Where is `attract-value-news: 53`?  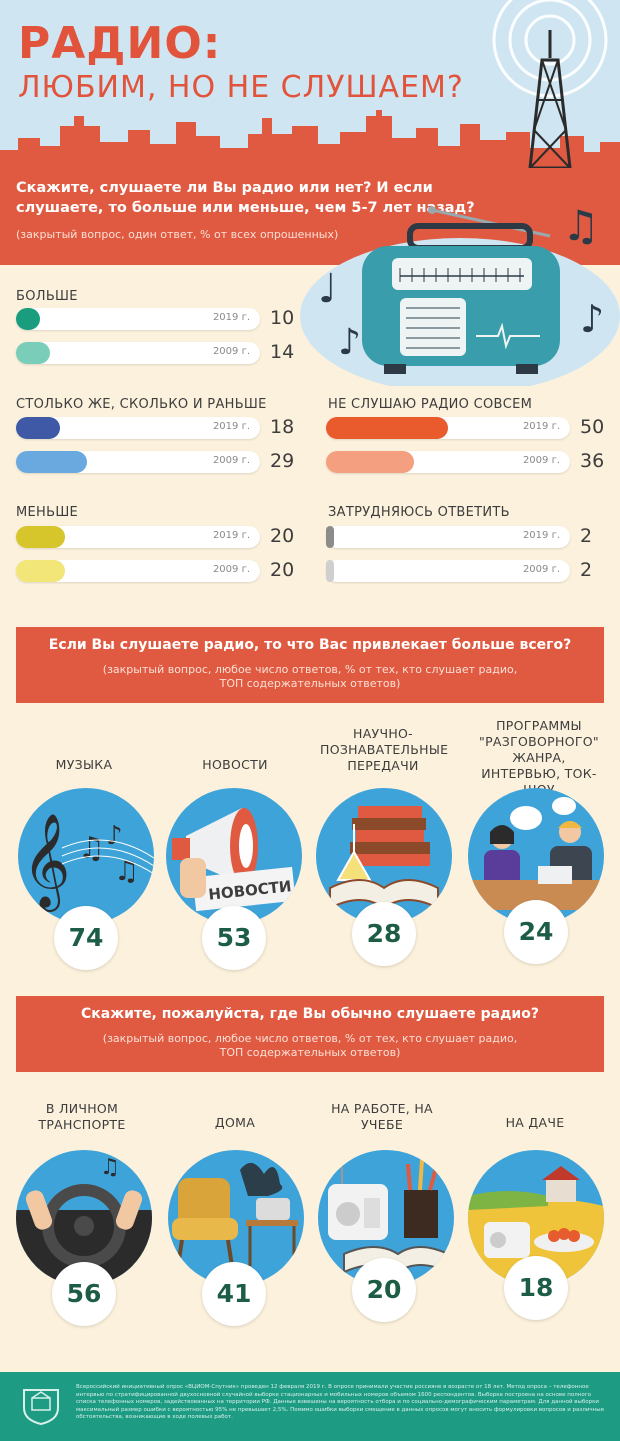
attract-value-news: 53 is located at coordinates (234, 938).